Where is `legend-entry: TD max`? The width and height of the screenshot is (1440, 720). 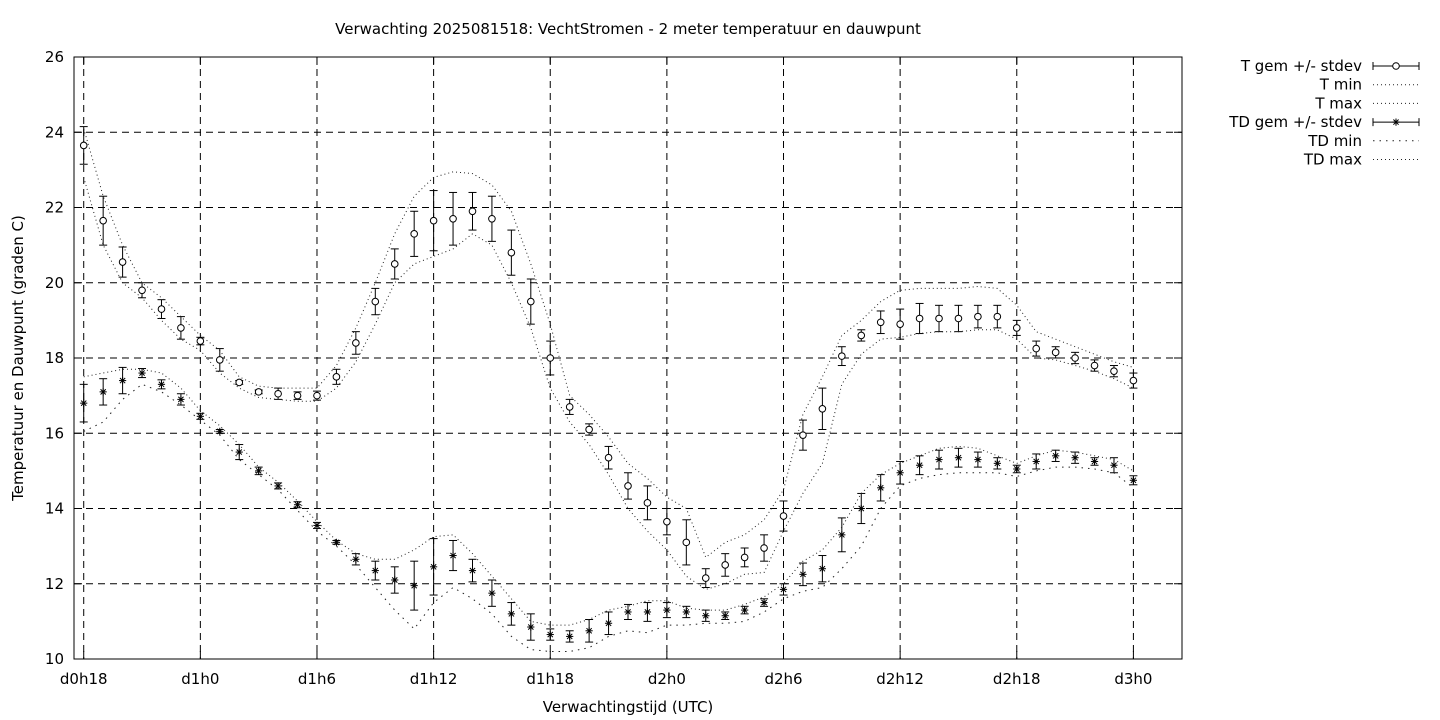 legend-entry: TD max is located at coordinates (1361, 160).